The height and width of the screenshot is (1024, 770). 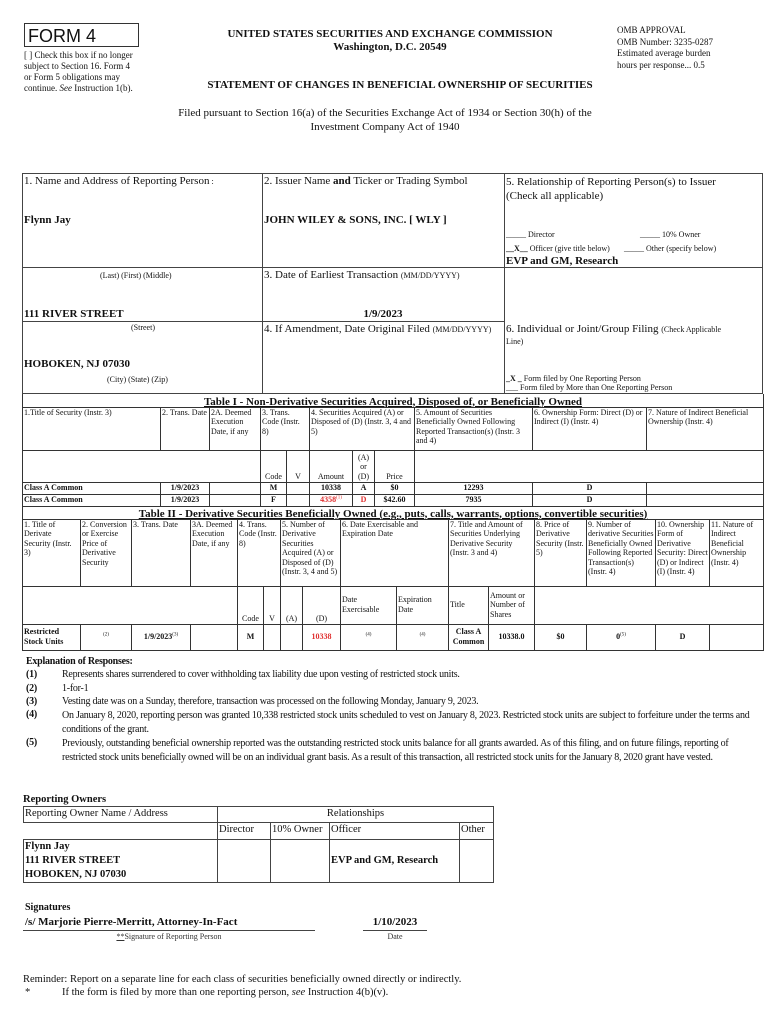 I want to click on note-see: see, so click(x=298, y=992).